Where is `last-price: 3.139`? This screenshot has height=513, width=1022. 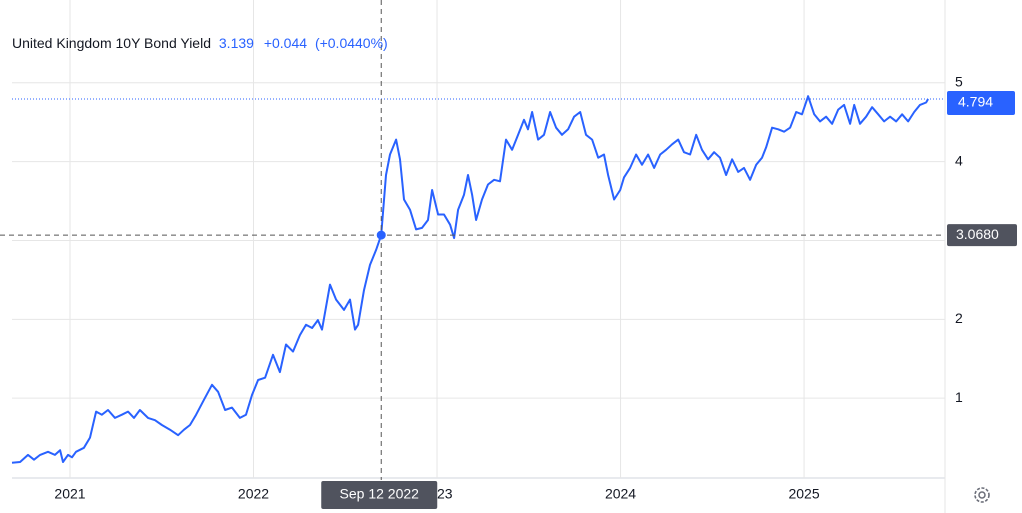 last-price: 3.139 is located at coordinates (236, 43).